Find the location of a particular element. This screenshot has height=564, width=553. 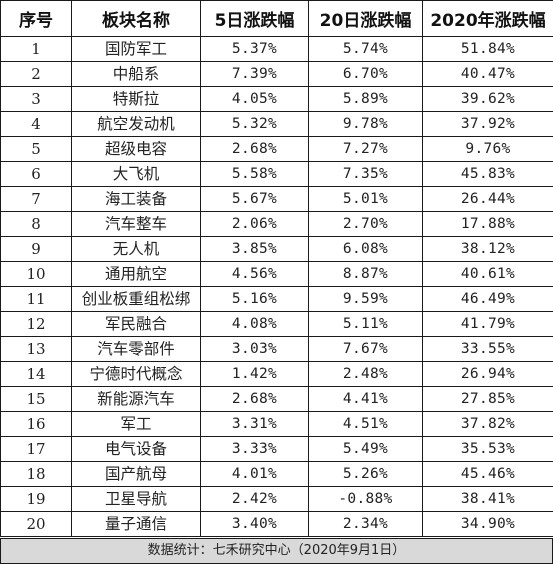

cell-ytd-change: 40.61% is located at coordinates (488, 274).